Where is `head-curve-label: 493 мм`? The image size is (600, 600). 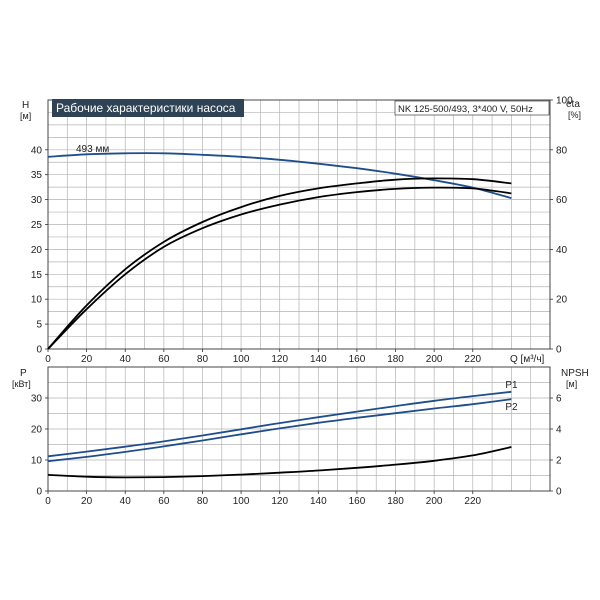 head-curve-label: 493 мм is located at coordinates (92, 149).